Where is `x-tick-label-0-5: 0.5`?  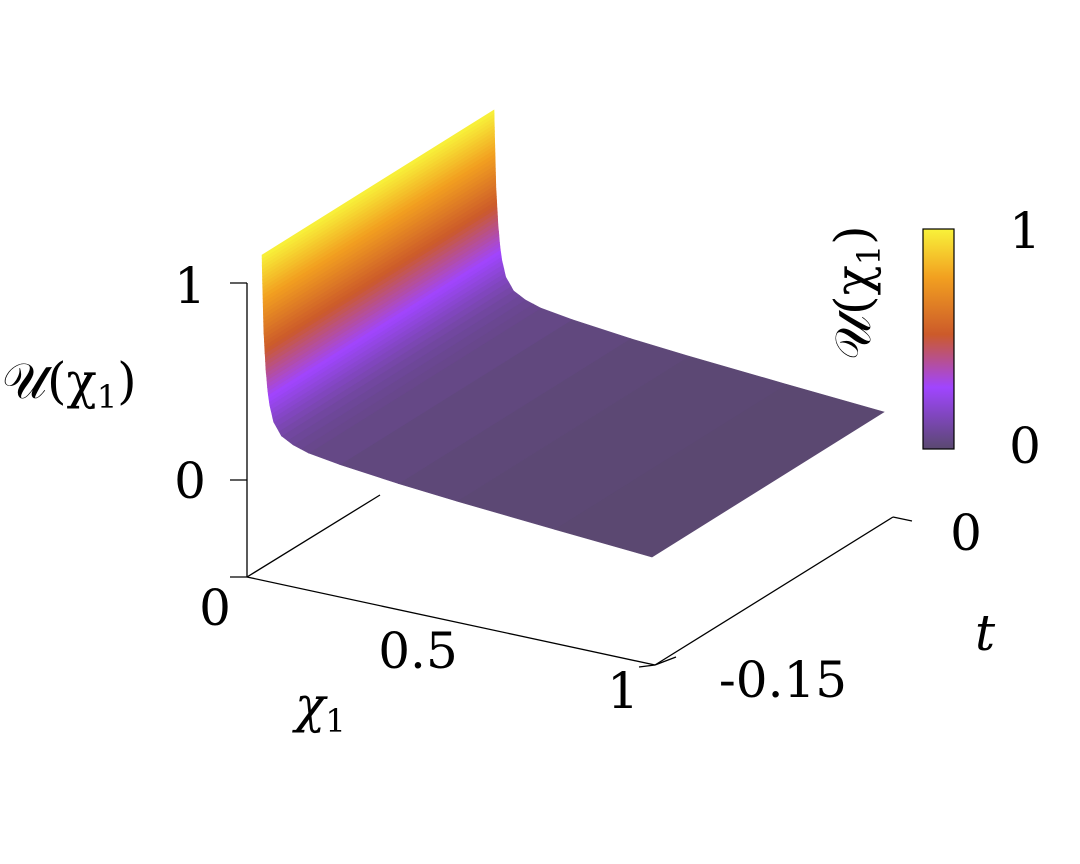 x-tick-label-0-5: 0.5 is located at coordinates (418, 651).